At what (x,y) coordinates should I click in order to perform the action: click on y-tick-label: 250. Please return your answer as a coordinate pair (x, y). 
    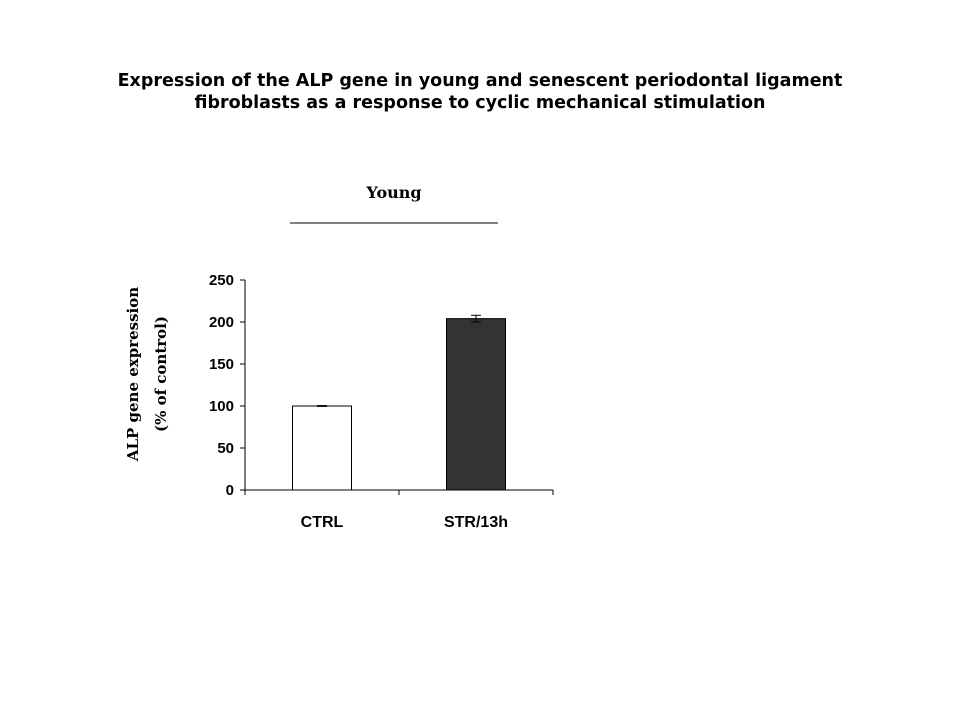
    Looking at the image, I should click on (221, 280).